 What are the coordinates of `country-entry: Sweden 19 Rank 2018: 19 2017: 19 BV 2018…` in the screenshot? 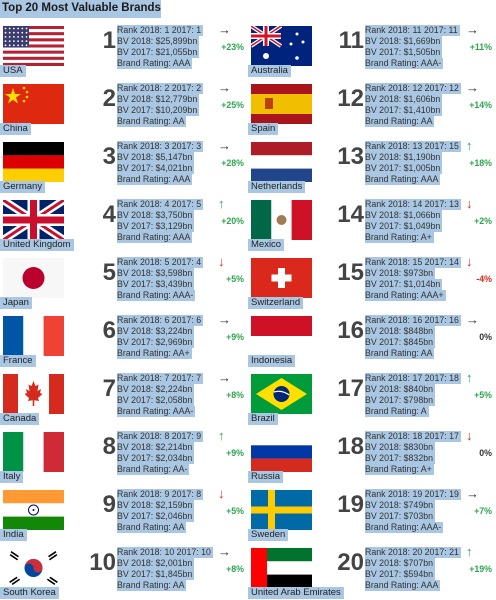 It's located at (372, 515).